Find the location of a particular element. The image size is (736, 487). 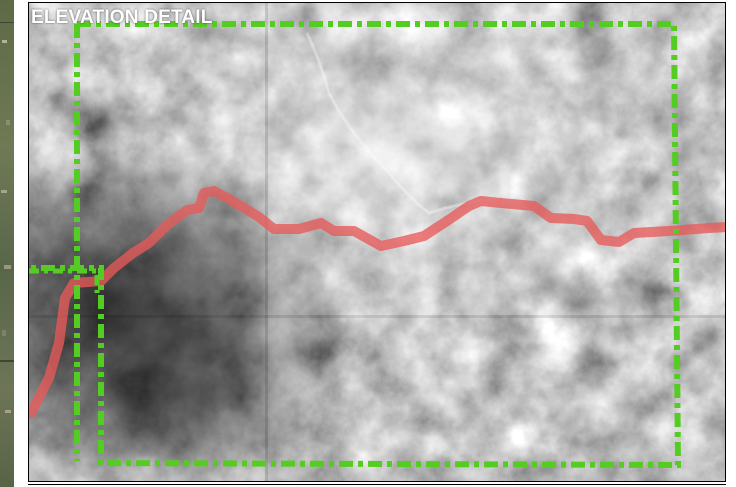

ridge-highlight is located at coordinates (402, 123).